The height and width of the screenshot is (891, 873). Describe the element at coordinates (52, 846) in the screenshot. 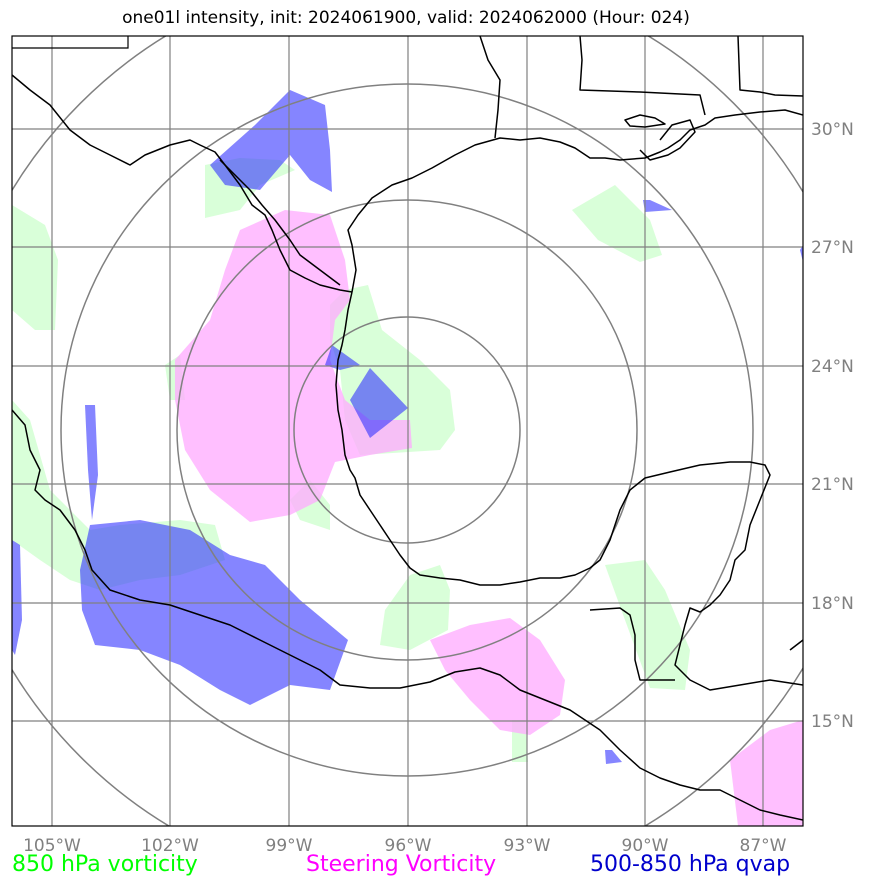

I see `lon-label: 105°W` at that location.